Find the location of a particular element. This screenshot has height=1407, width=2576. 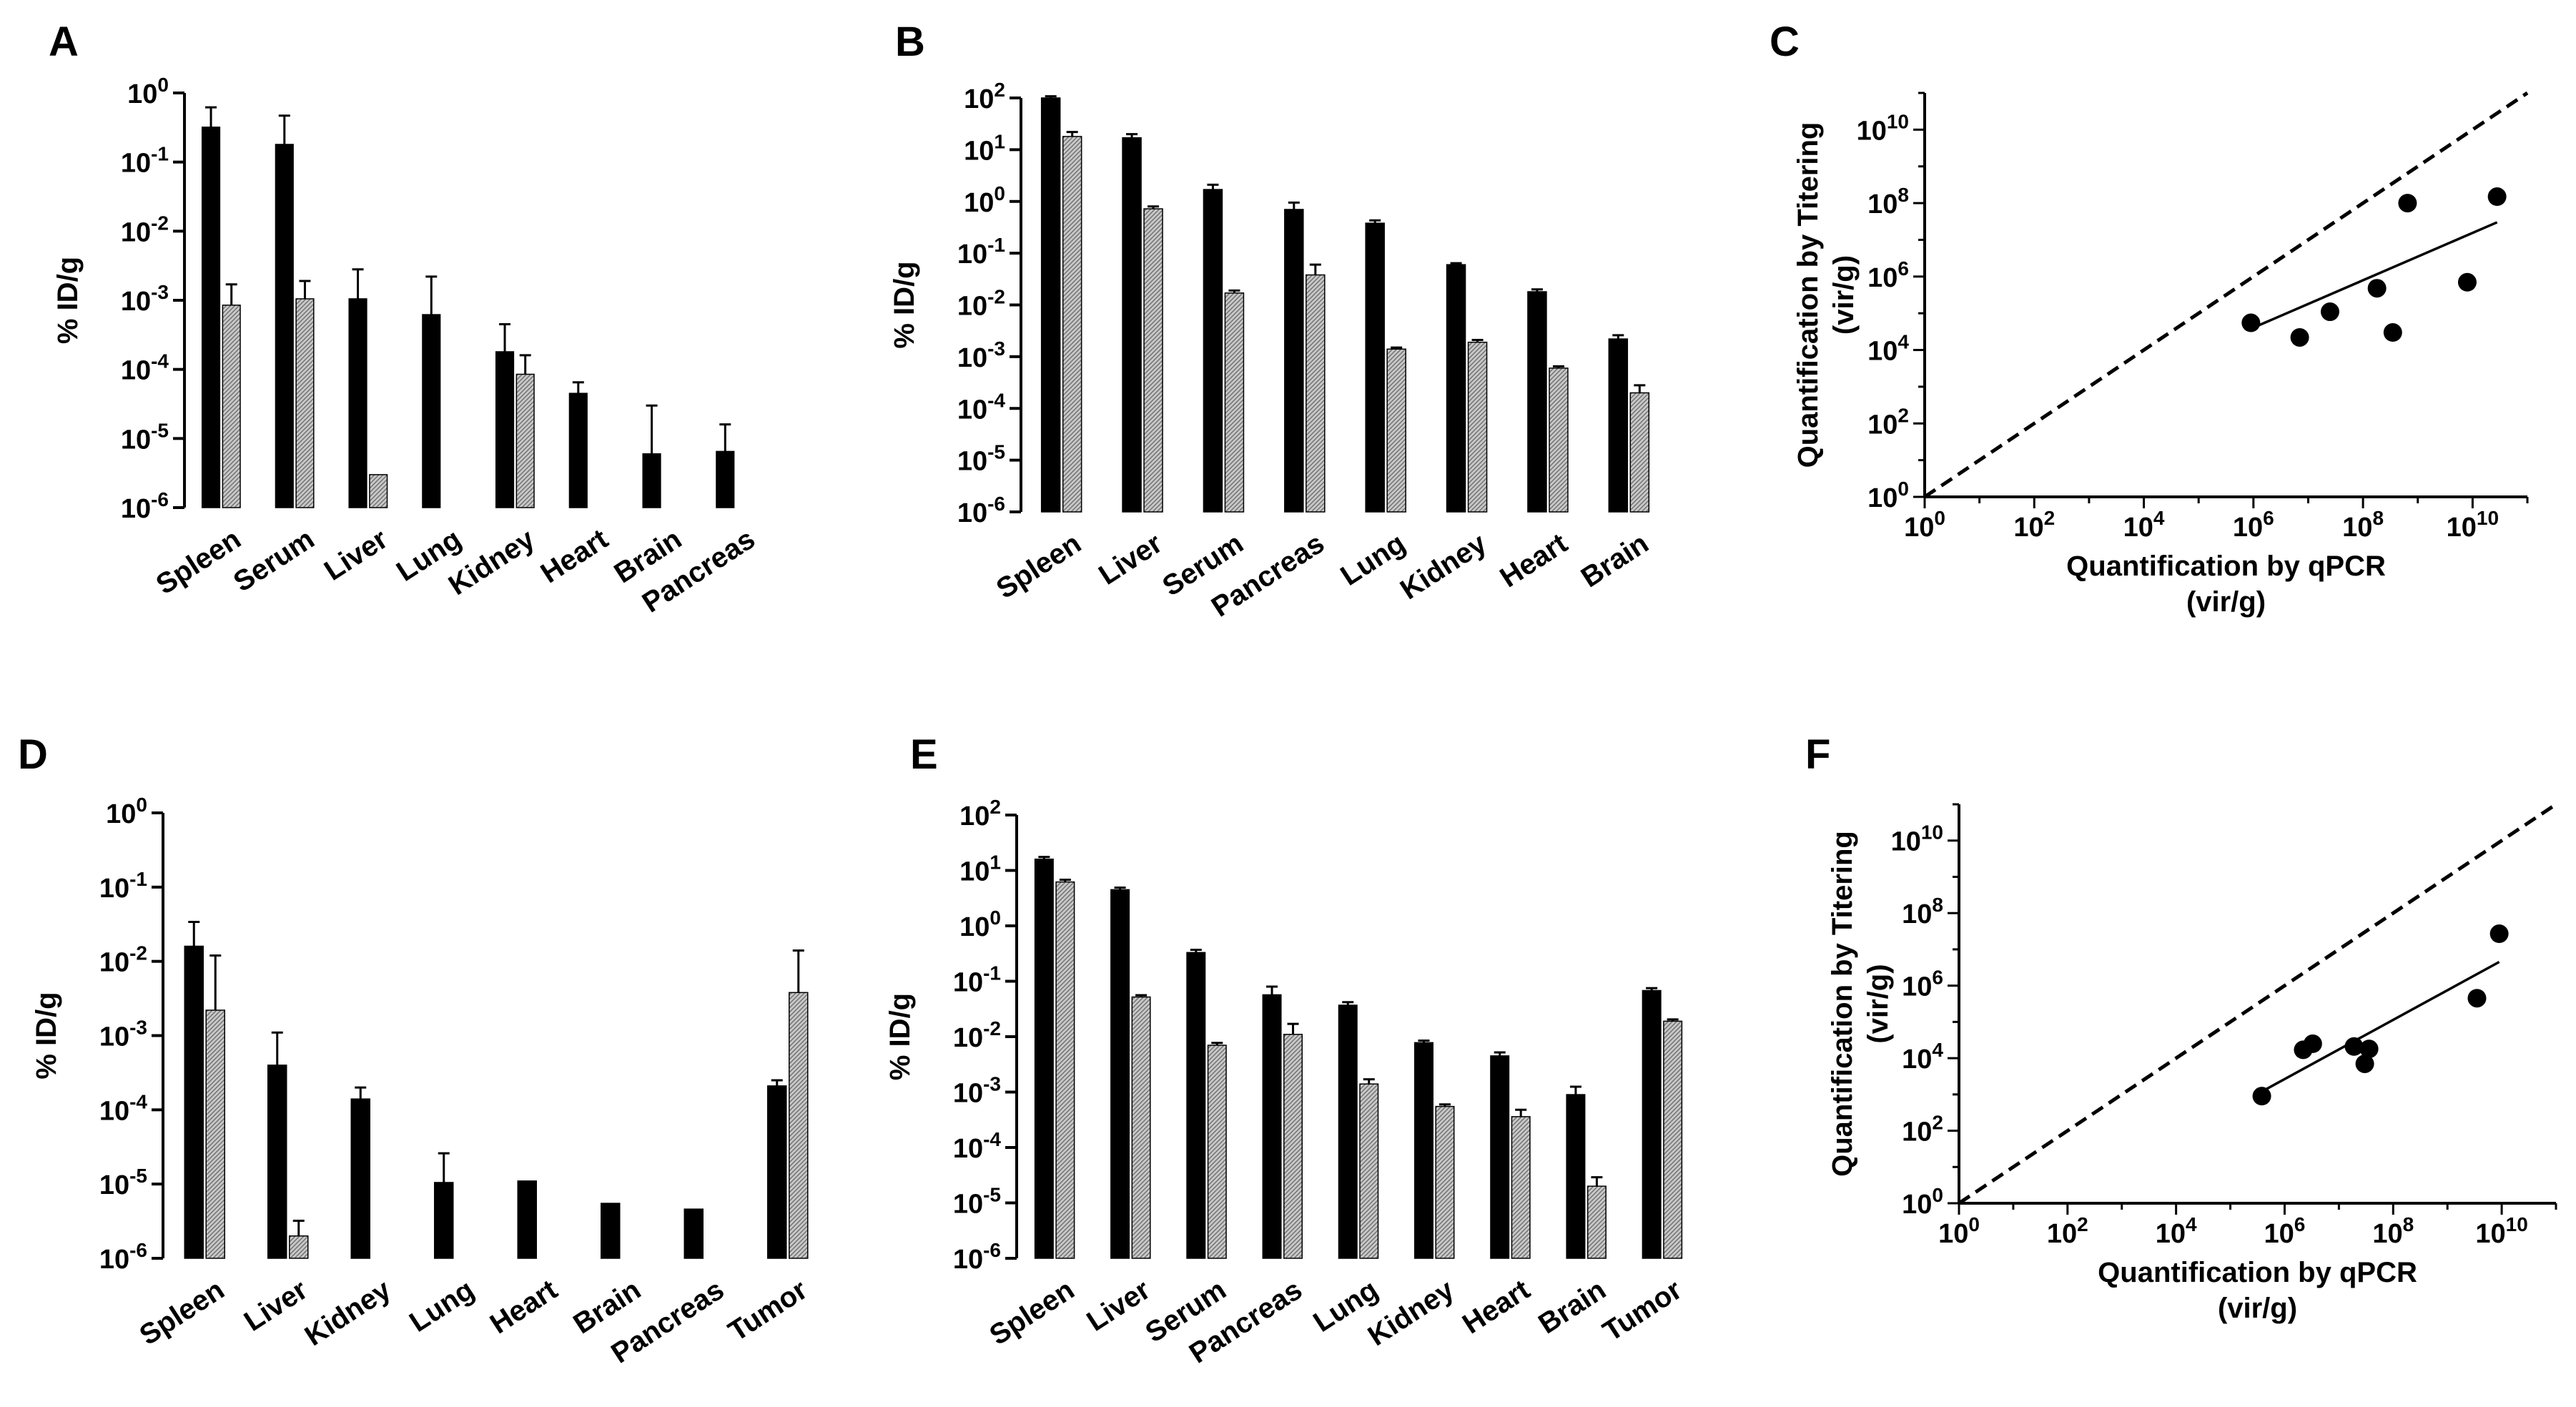

fit-line is located at coordinates (2374, 275).